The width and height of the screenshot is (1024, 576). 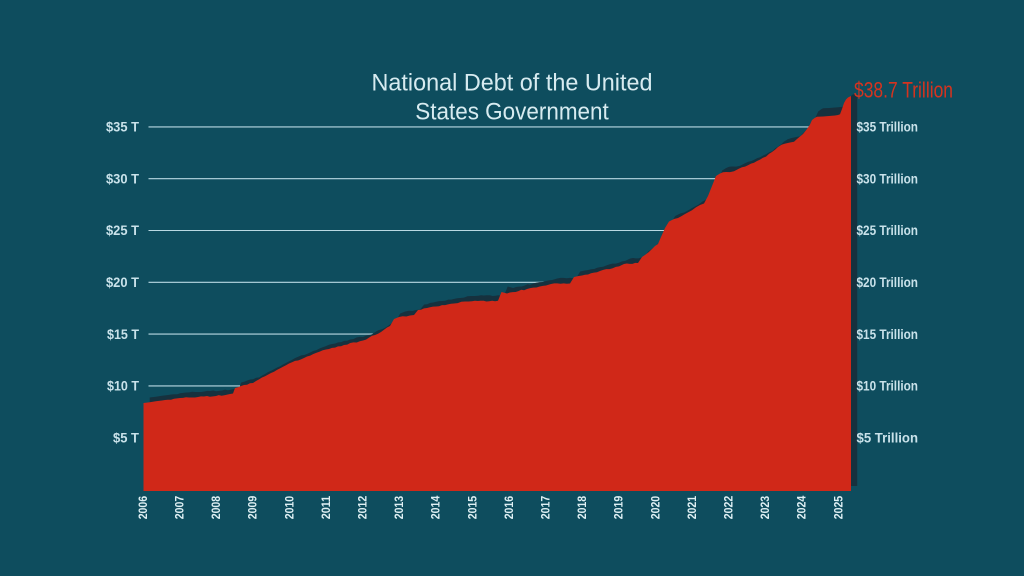 I want to click on svg-text: $35 T, so click(x=123, y=127).